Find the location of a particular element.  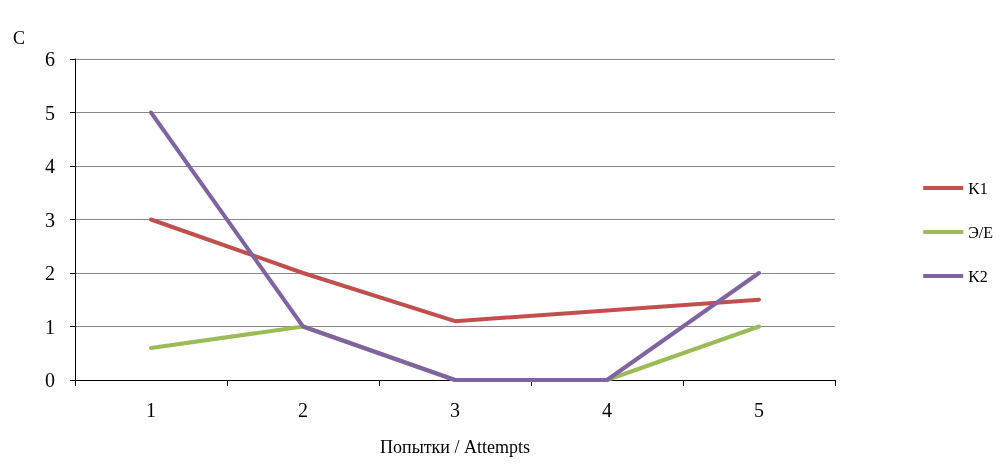

legend-label: Э/E is located at coordinates (980, 232).